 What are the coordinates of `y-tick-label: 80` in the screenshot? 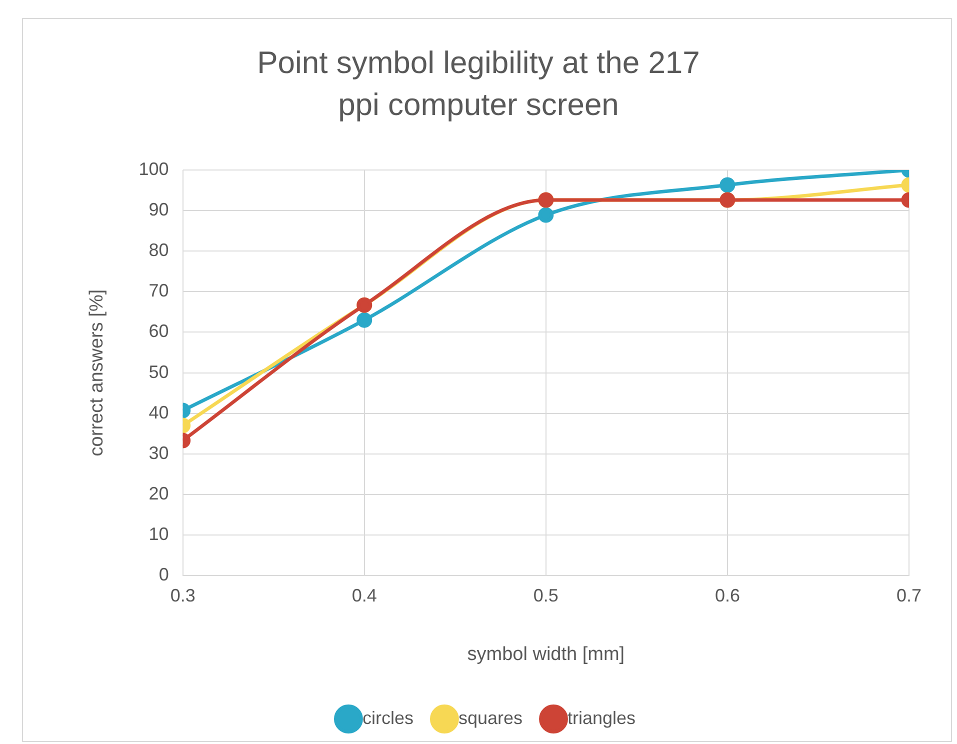 It's located at (158, 250).